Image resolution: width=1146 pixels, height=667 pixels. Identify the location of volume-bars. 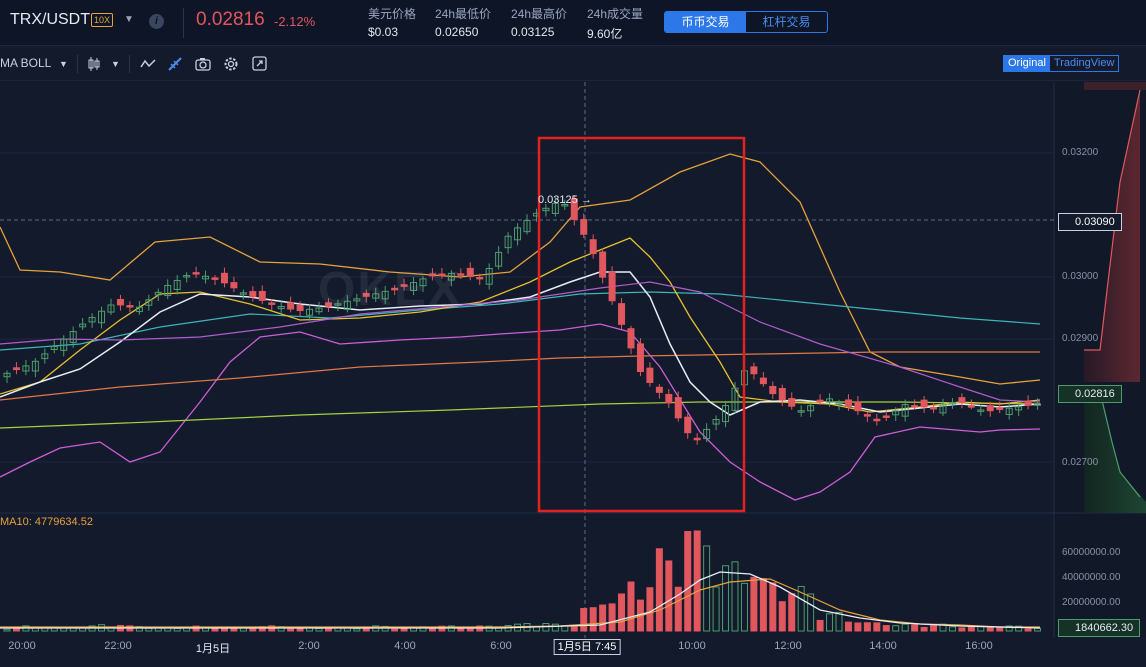
(522, 581).